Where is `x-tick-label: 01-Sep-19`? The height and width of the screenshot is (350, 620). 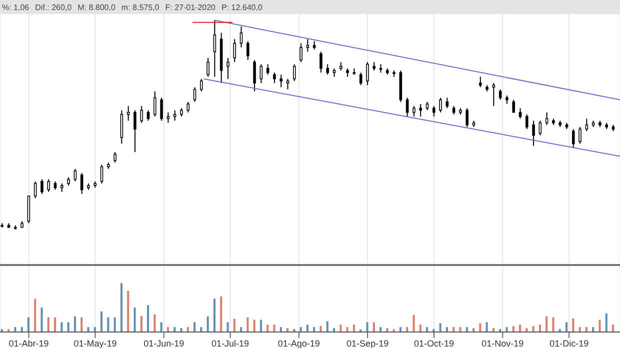
x-tick-label: 01-Sep-19 is located at coordinates (367, 343).